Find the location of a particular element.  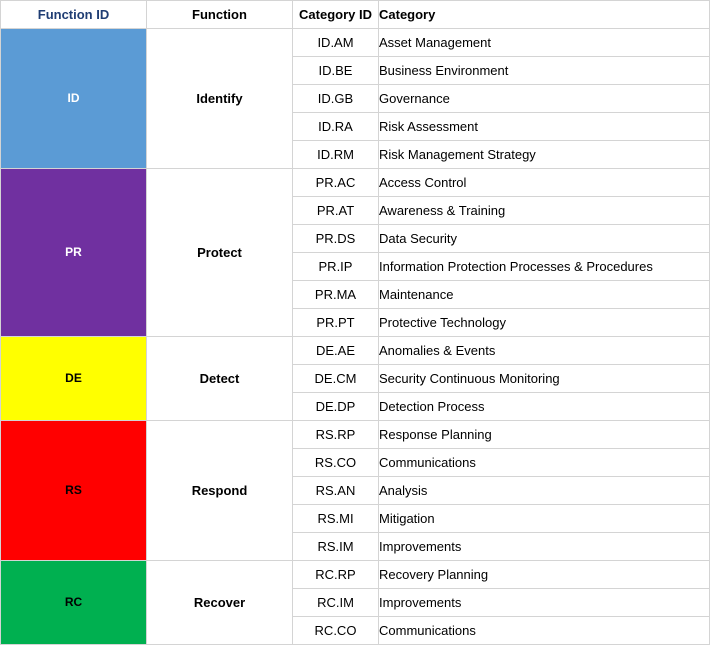

table-row: RS.AN Analysis is located at coordinates (355, 490).